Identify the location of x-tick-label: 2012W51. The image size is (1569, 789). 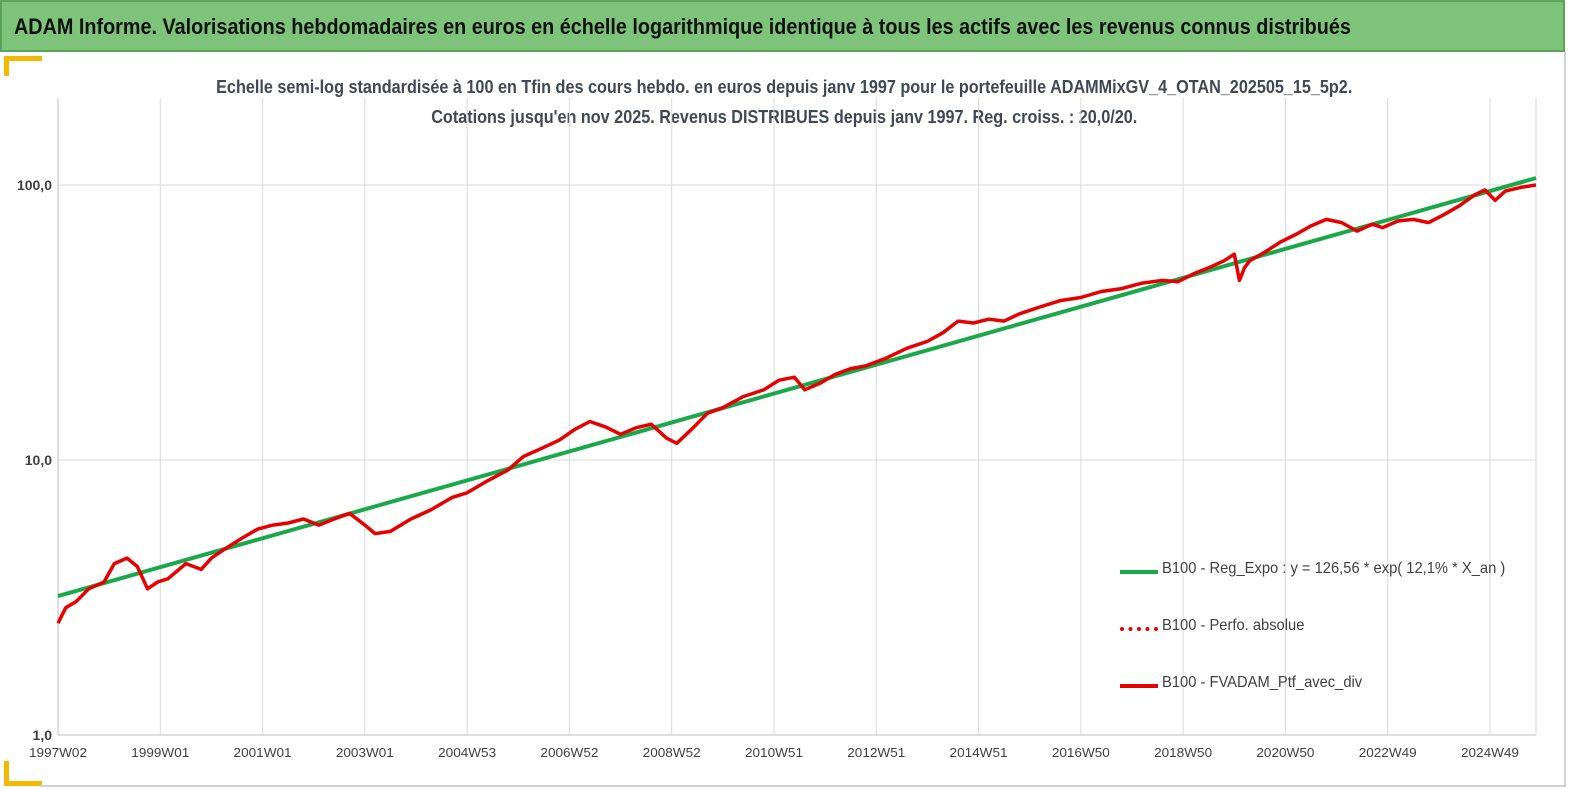
(876, 752).